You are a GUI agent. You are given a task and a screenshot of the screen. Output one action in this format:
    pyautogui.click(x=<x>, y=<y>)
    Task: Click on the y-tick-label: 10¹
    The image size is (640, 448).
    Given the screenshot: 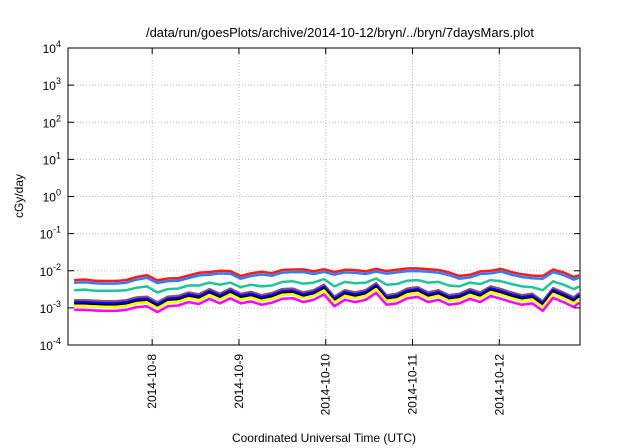 What is the action you would take?
    pyautogui.click(x=52, y=158)
    